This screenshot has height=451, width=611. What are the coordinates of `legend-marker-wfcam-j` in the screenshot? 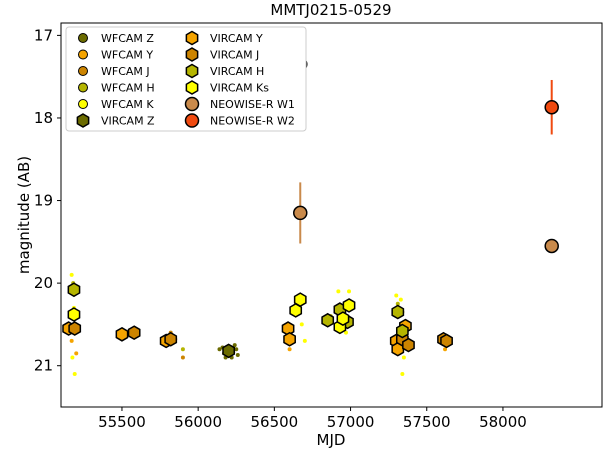 It's located at (83, 71).